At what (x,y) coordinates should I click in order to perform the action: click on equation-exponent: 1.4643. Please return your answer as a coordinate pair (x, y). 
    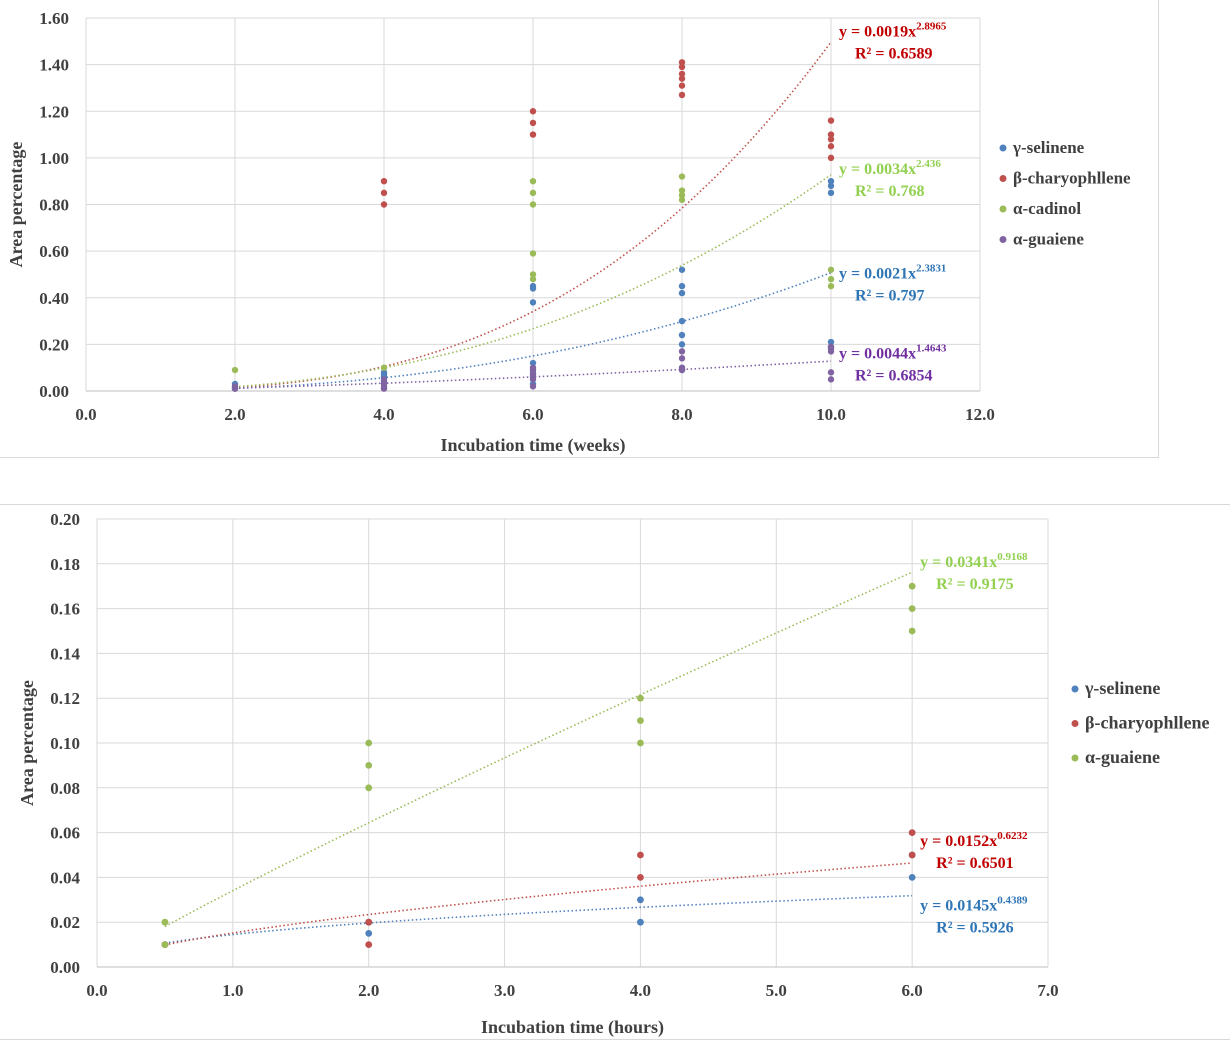
    Looking at the image, I should click on (931, 348).